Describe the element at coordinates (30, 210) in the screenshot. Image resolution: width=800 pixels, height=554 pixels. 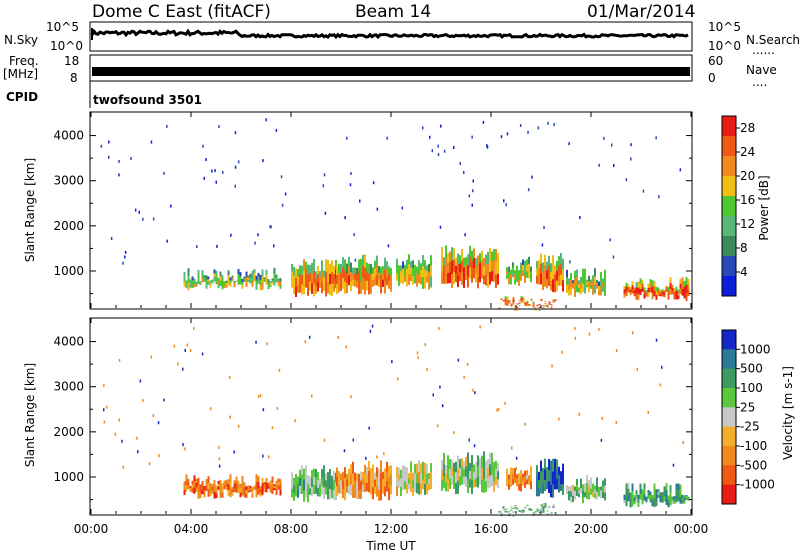
I see `power-y-axis-label: Slant Range [km]` at that location.